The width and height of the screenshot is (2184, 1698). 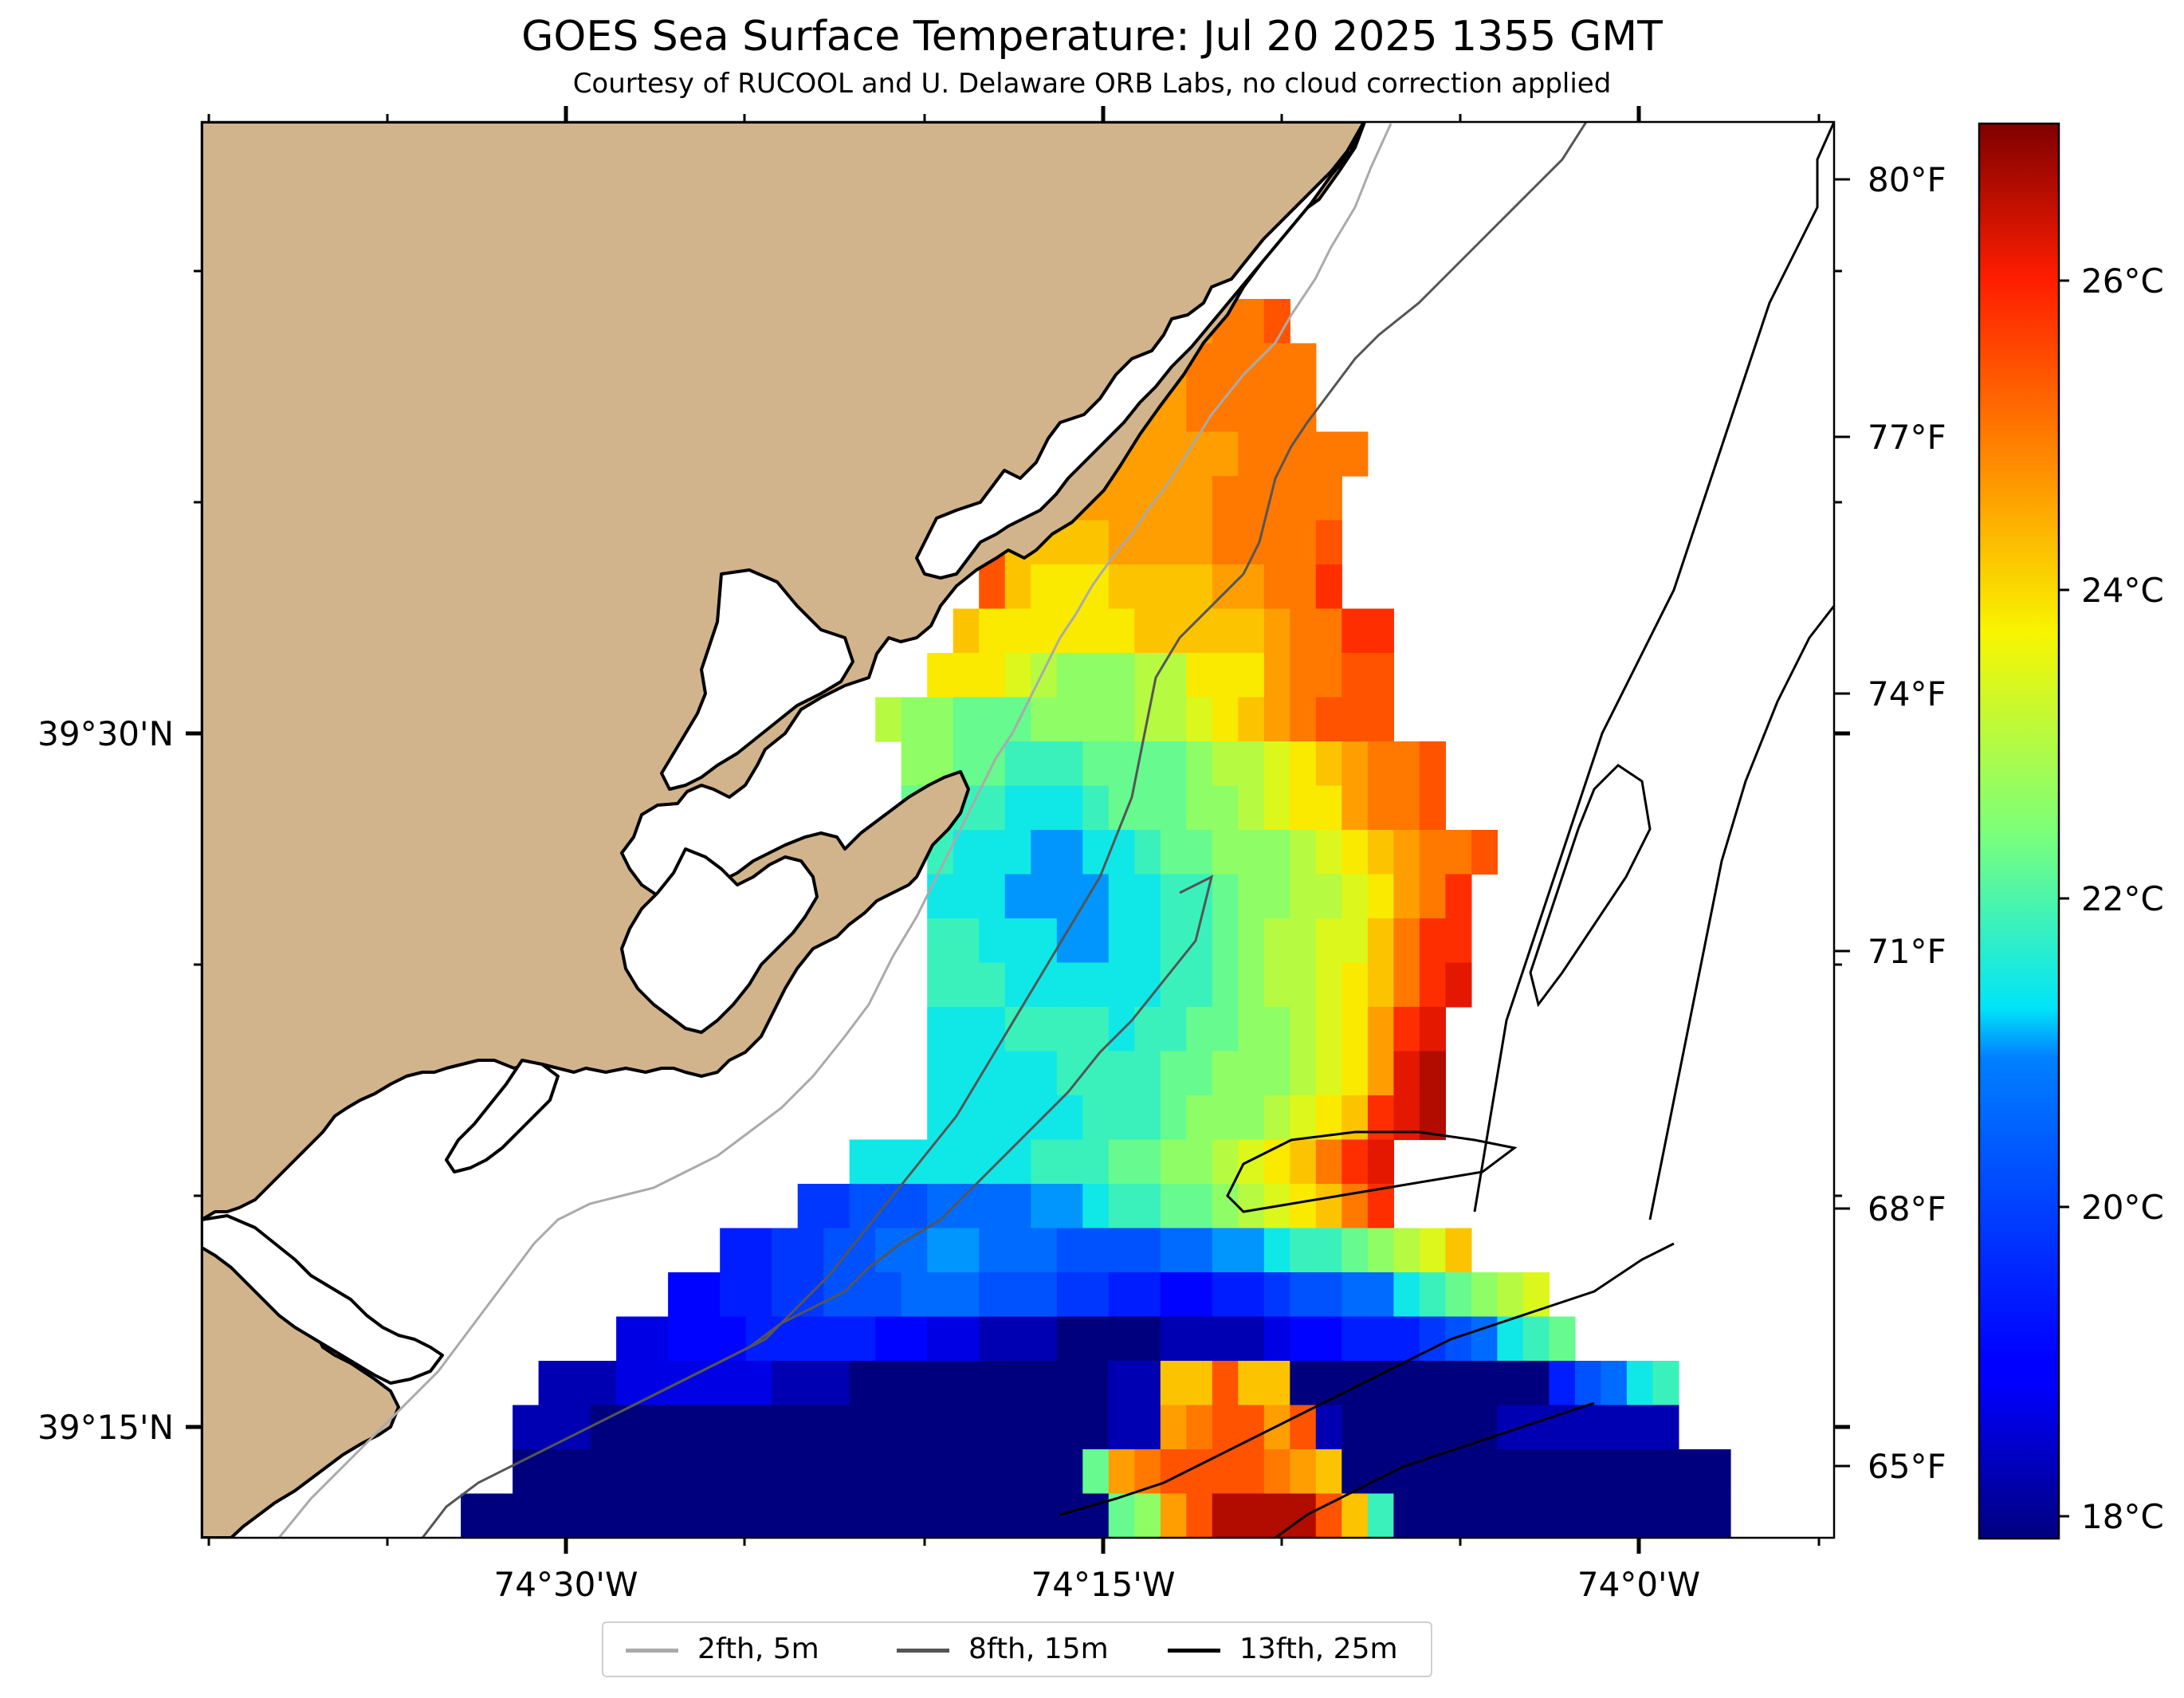 What do you see at coordinates (2019, 831) in the screenshot?
I see `colorbar` at bounding box center [2019, 831].